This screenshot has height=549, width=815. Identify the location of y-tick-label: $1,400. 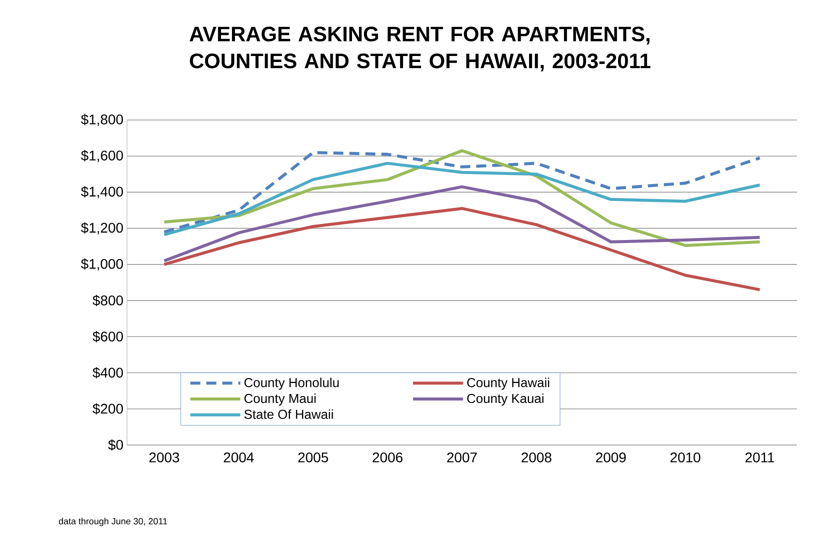
(101, 192).